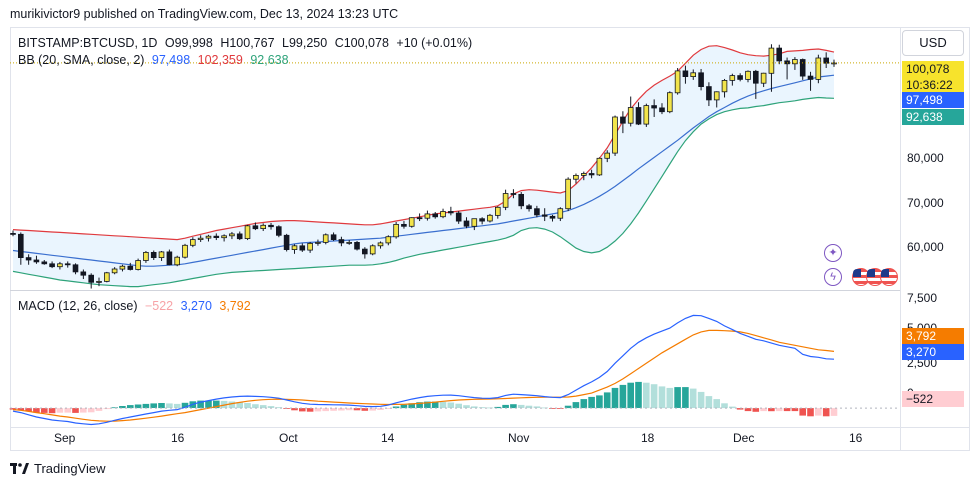  Describe the element at coordinates (929, 85) in the screenshot. I see `countdown-value: 10:36:22` at that location.